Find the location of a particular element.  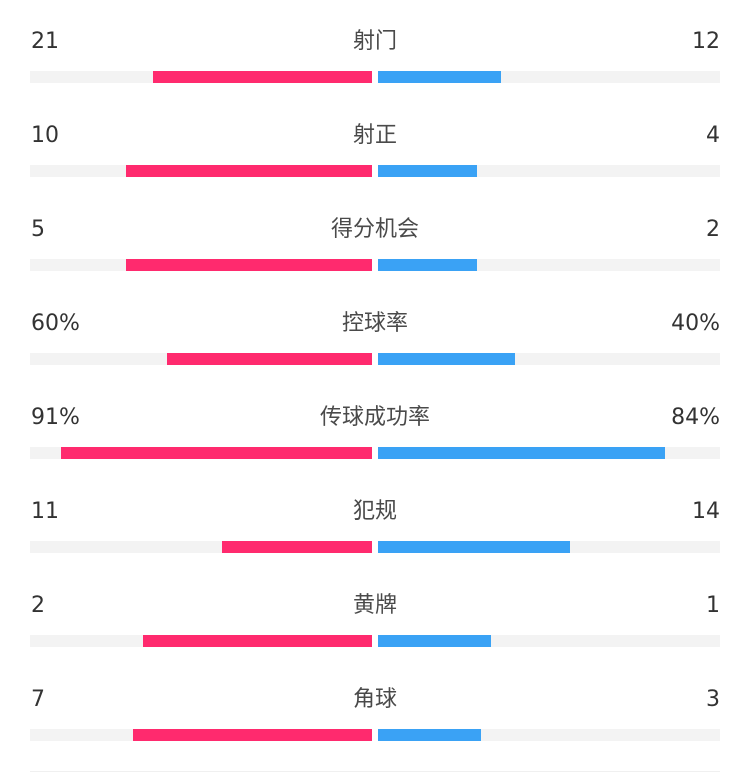

stat-label: 传球成功率 is located at coordinates (374, 417).